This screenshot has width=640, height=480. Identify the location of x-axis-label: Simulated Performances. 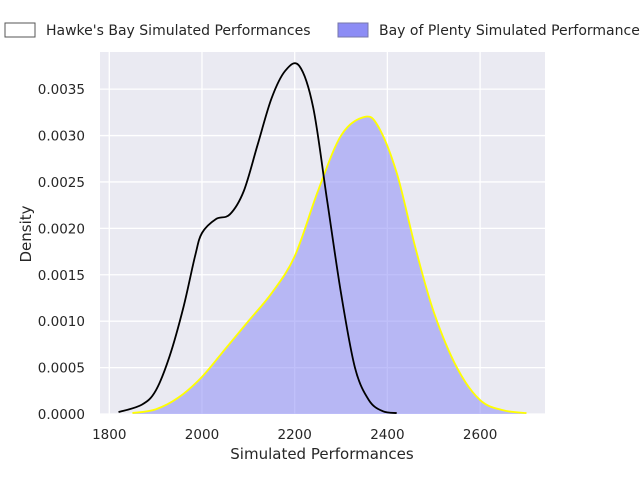
(322, 454).